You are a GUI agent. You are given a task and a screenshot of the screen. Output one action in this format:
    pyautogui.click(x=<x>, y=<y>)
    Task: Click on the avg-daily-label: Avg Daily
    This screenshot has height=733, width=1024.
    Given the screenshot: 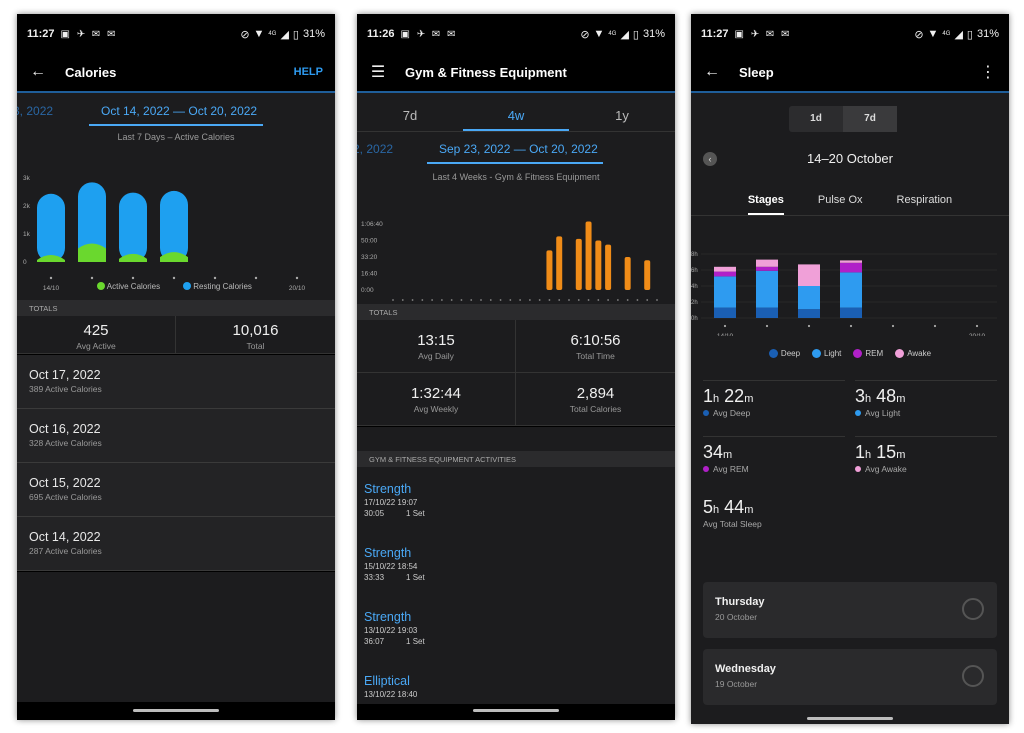 What is the action you would take?
    pyautogui.click(x=436, y=356)
    